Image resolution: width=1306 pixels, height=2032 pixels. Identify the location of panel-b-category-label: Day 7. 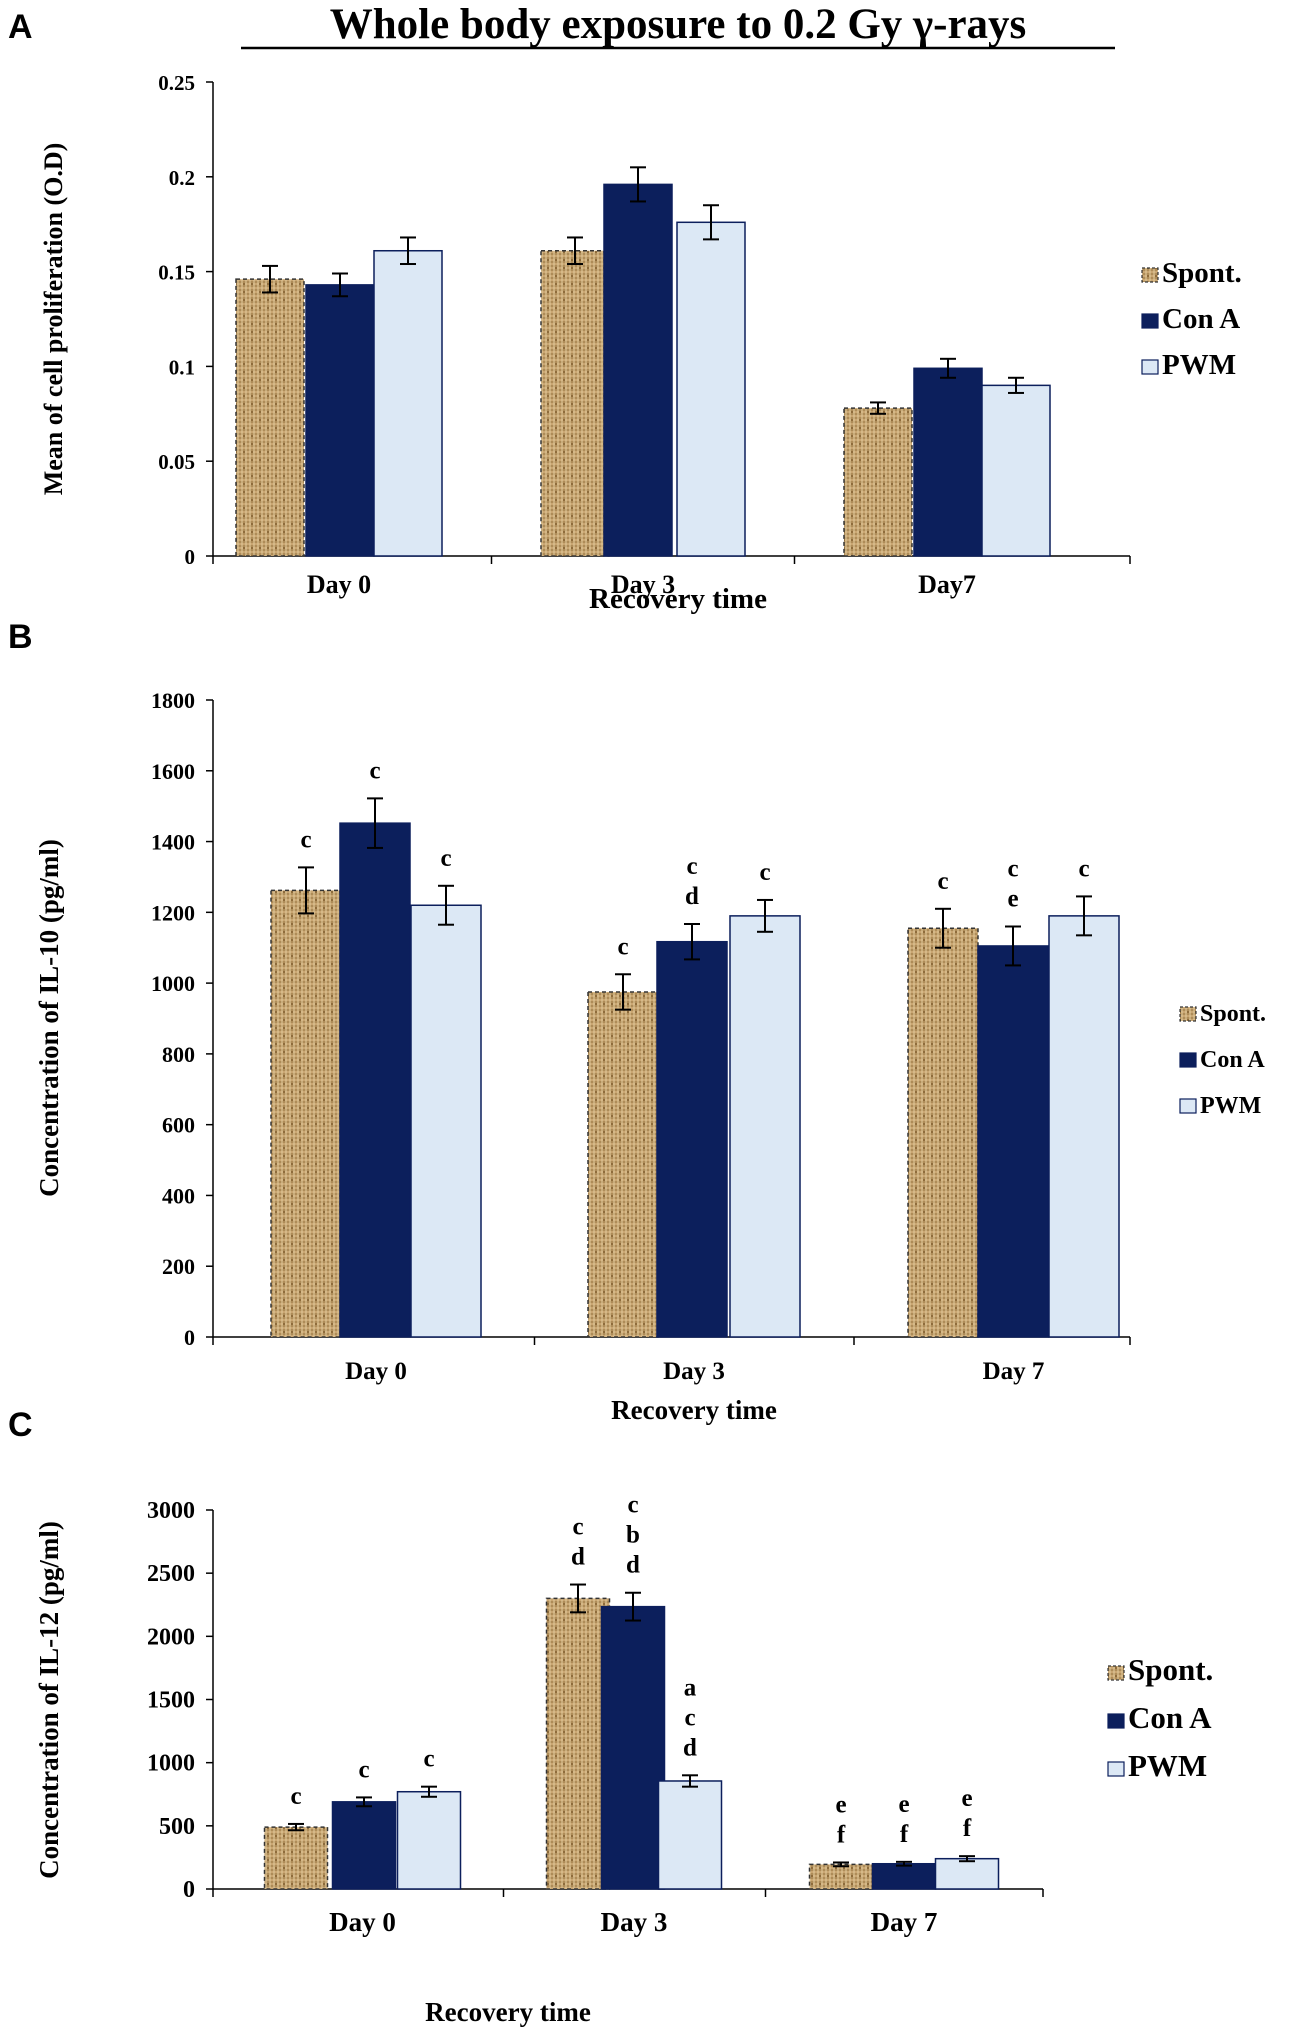
(1014, 1371).